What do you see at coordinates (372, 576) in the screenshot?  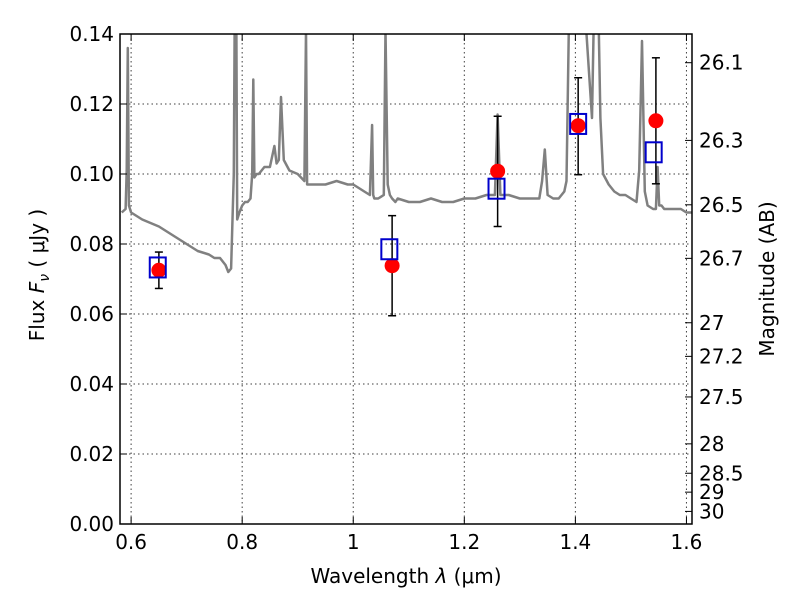 I see `x-axis-title-prefix: Wavelength` at bounding box center [372, 576].